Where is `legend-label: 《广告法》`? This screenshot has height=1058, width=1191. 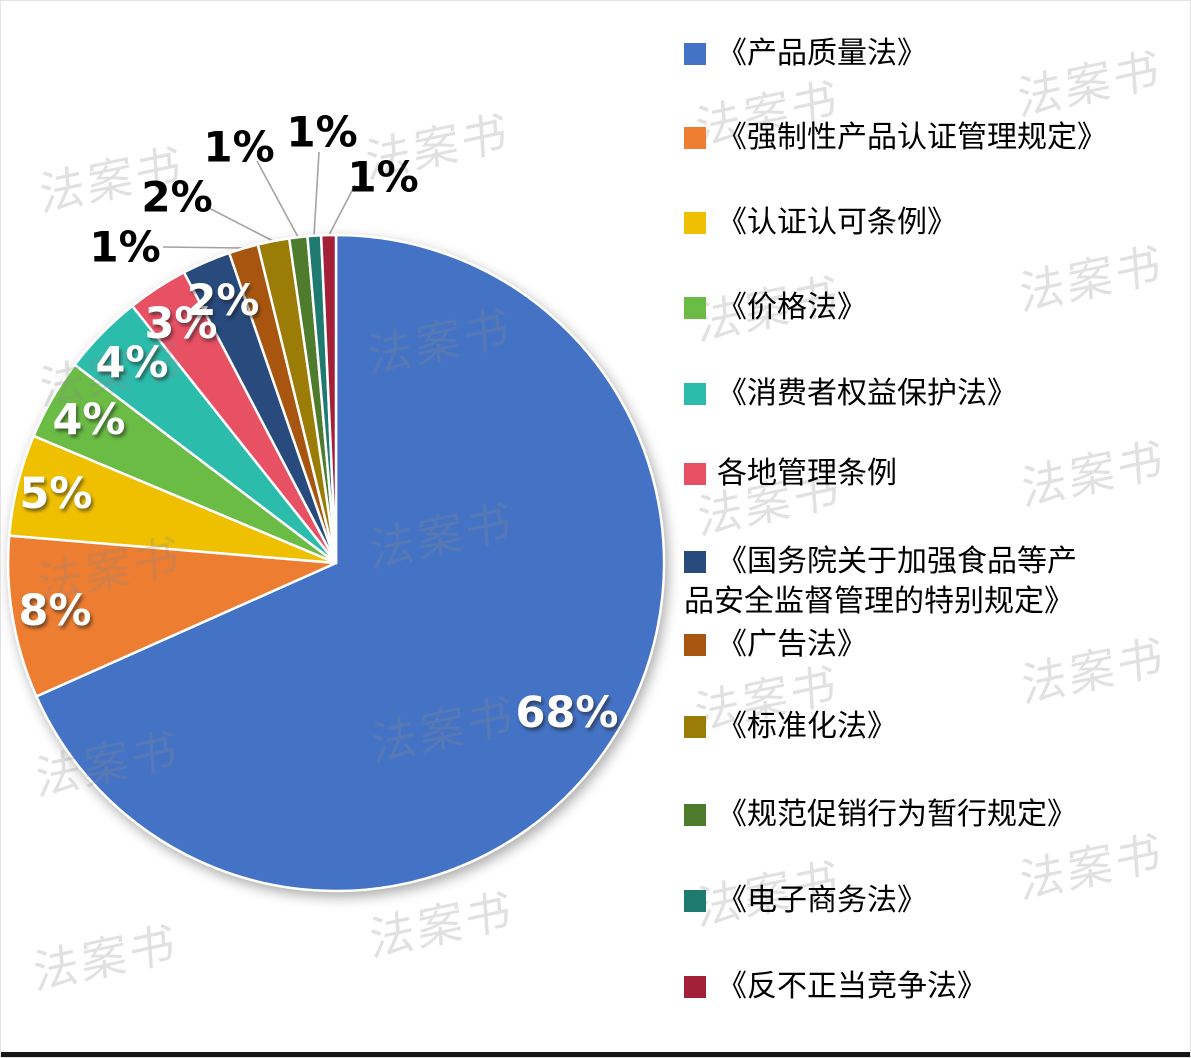
legend-label: 《广告法》 is located at coordinates (792, 644).